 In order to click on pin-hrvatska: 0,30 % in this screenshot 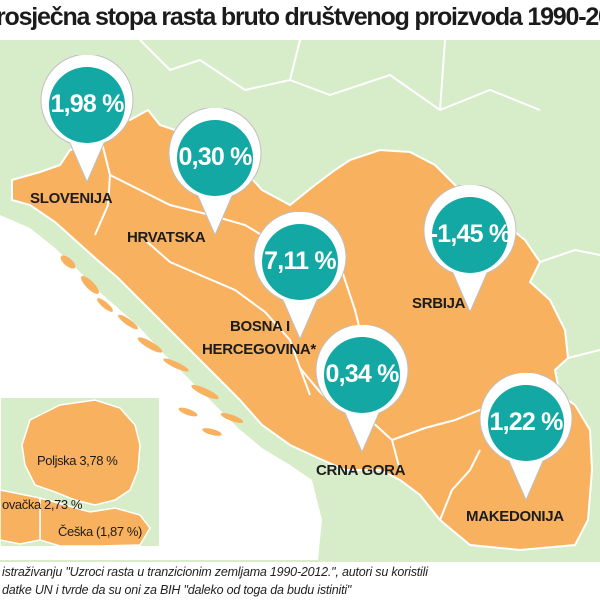, I will do `click(215, 172)`.